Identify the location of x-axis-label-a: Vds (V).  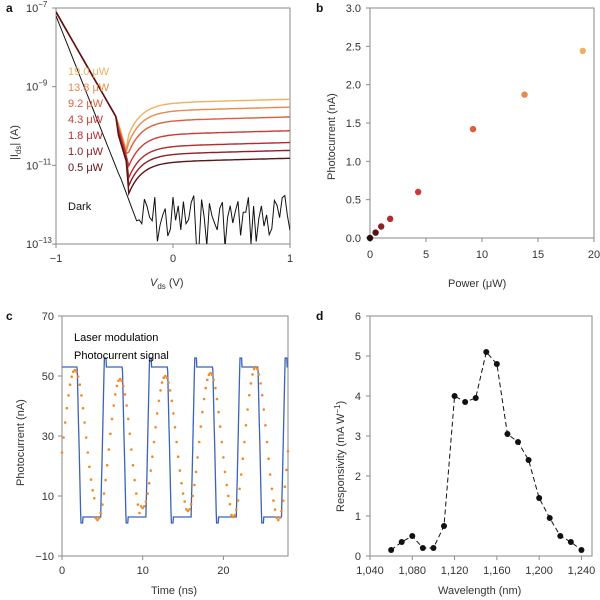
(167, 284).